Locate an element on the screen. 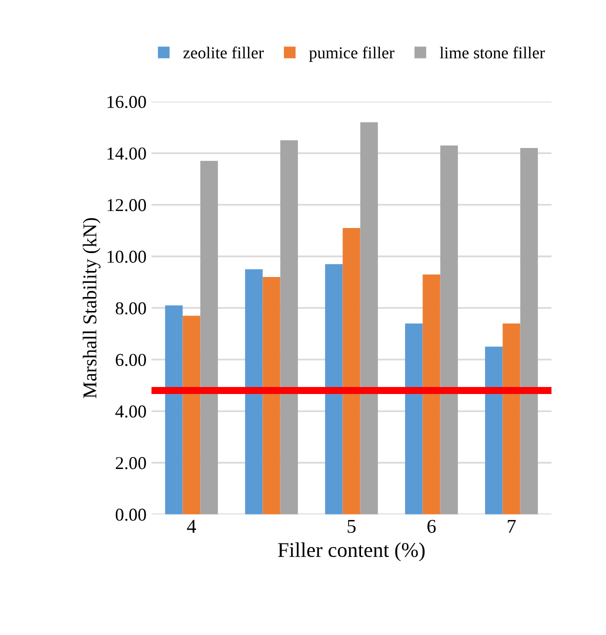  x-tick-label: 6 is located at coordinates (431, 526).